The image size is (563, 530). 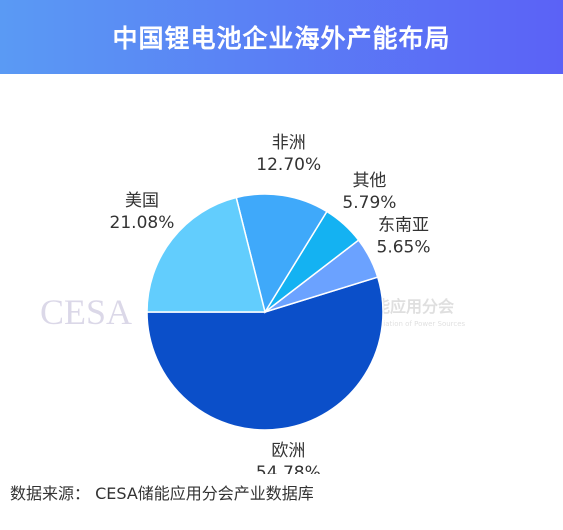 I want to click on slice-label: 欧洲, so click(x=288, y=451).